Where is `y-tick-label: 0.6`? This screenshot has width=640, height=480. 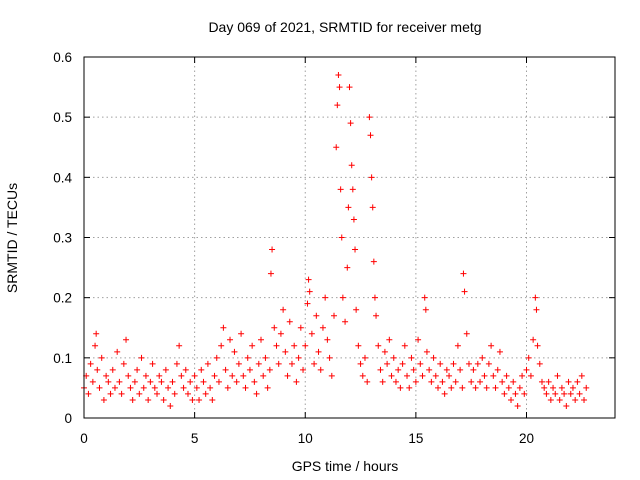 y-tick-label: 0.6 is located at coordinates (62, 57).